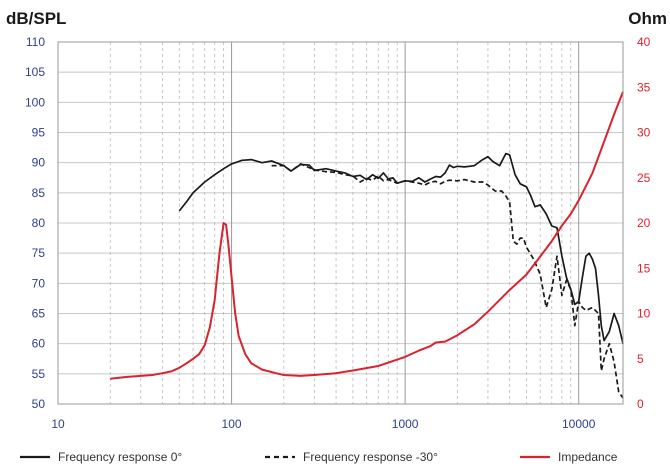 This screenshot has width=670, height=469. Describe the element at coordinates (35, 42) in the screenshot. I see `left-tick-label: 110` at that location.